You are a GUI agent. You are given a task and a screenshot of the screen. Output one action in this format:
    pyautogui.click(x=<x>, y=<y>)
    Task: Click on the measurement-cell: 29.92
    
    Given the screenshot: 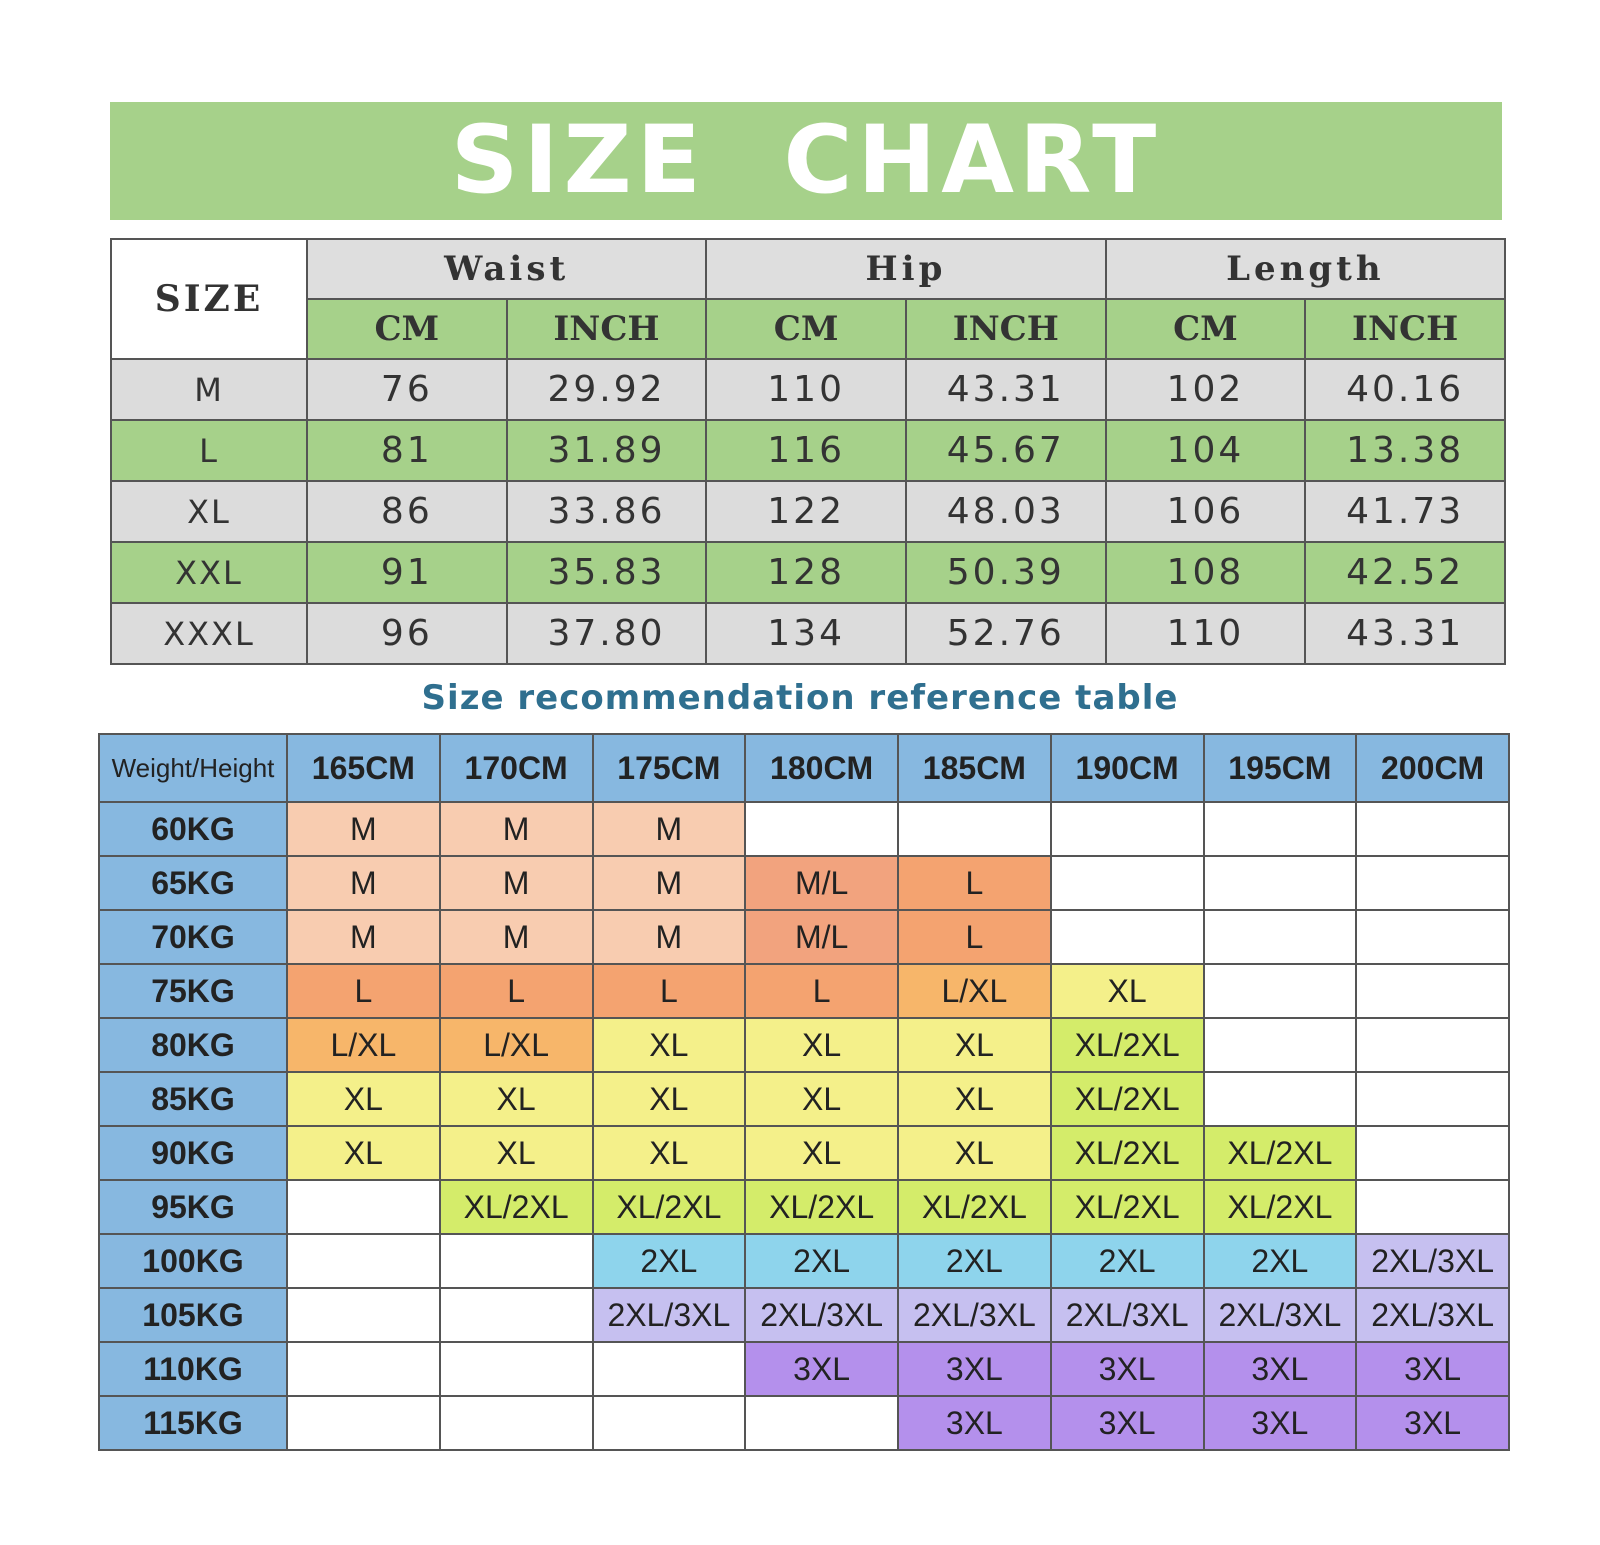 What is the action you would take?
    pyautogui.click(x=606, y=389)
    